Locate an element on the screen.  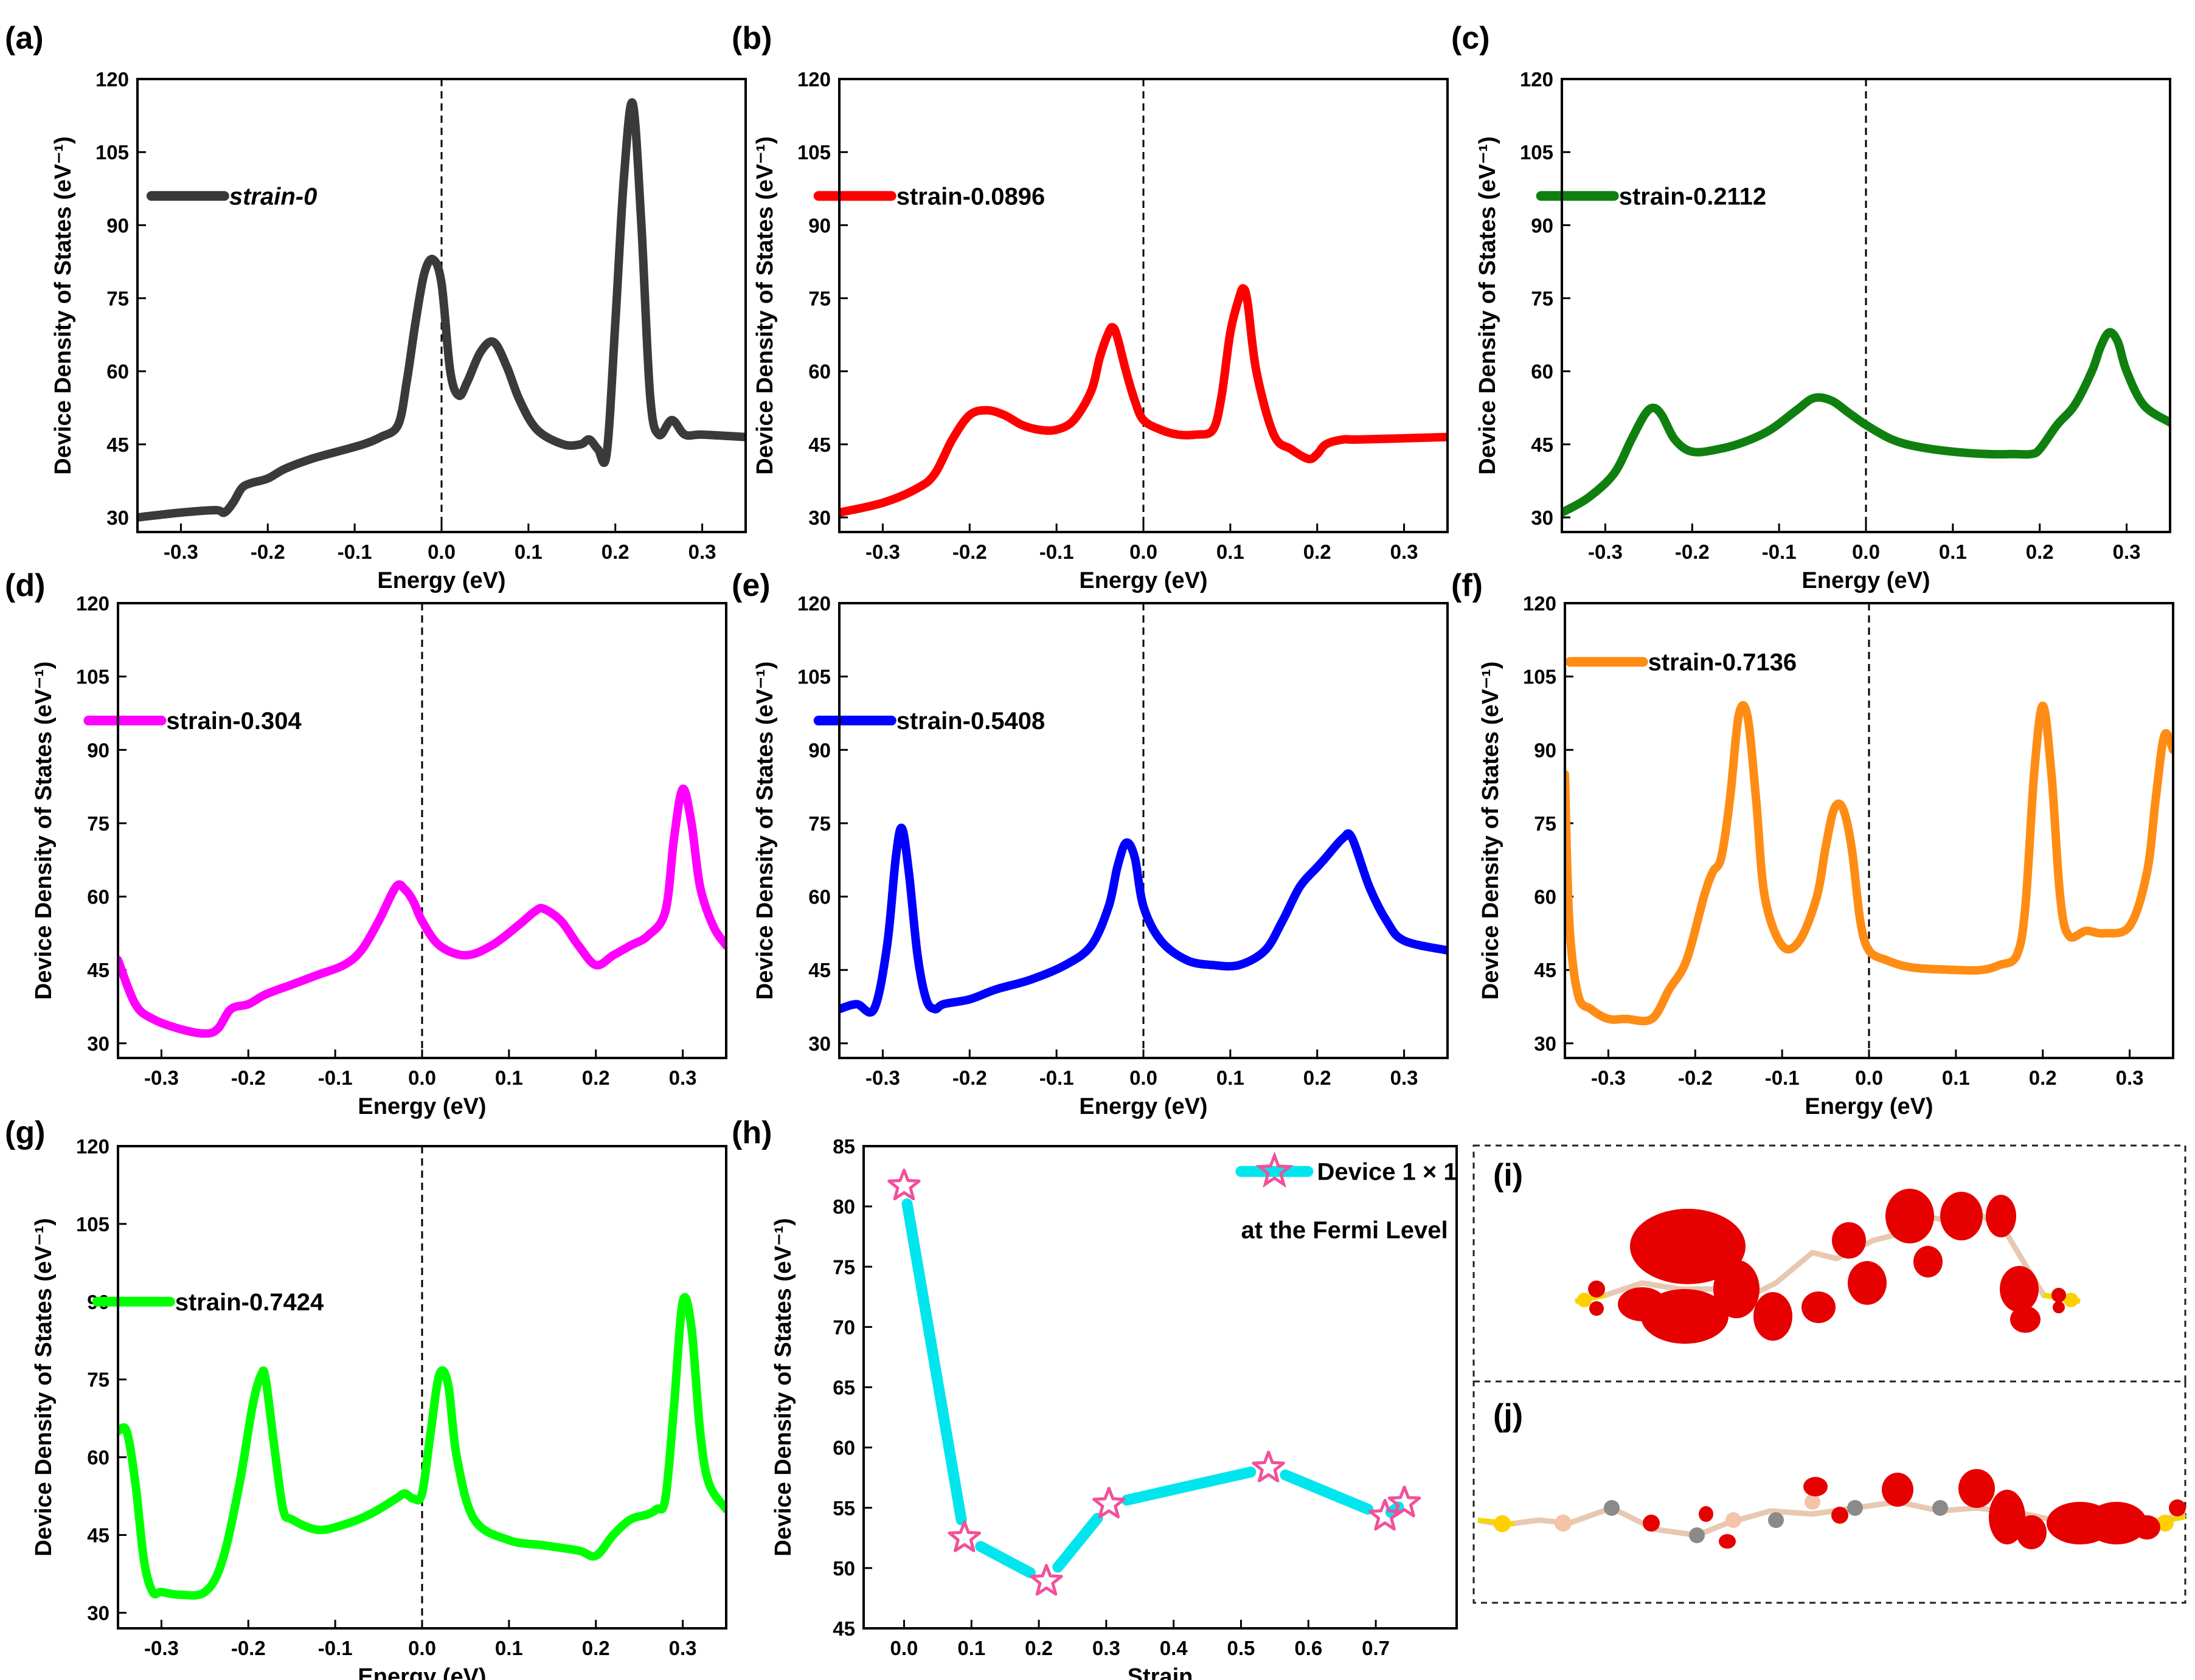
panel-letter: (d) is located at coordinates (25, 585).